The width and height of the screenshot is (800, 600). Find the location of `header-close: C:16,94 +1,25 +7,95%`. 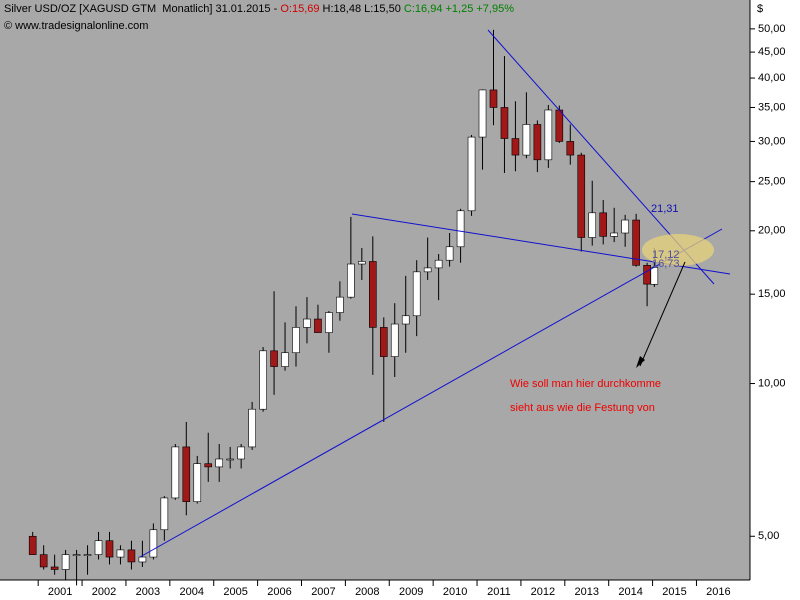

header-close: C:16,94 +1,25 +7,95% is located at coordinates (459, 9).